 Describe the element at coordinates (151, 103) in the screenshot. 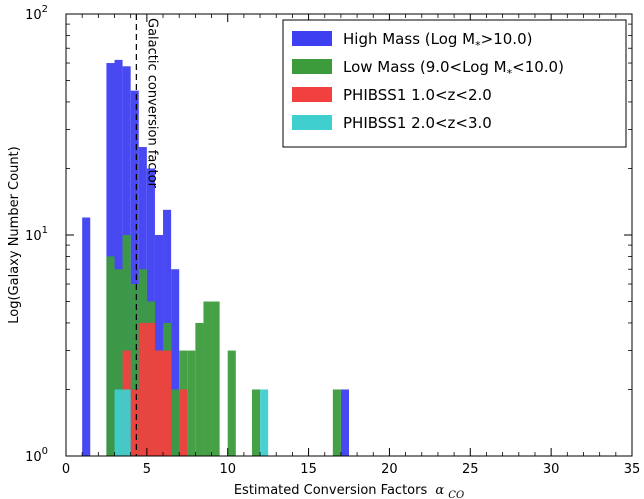

I see `reference-line-label: Galactic conversion factor` at that location.